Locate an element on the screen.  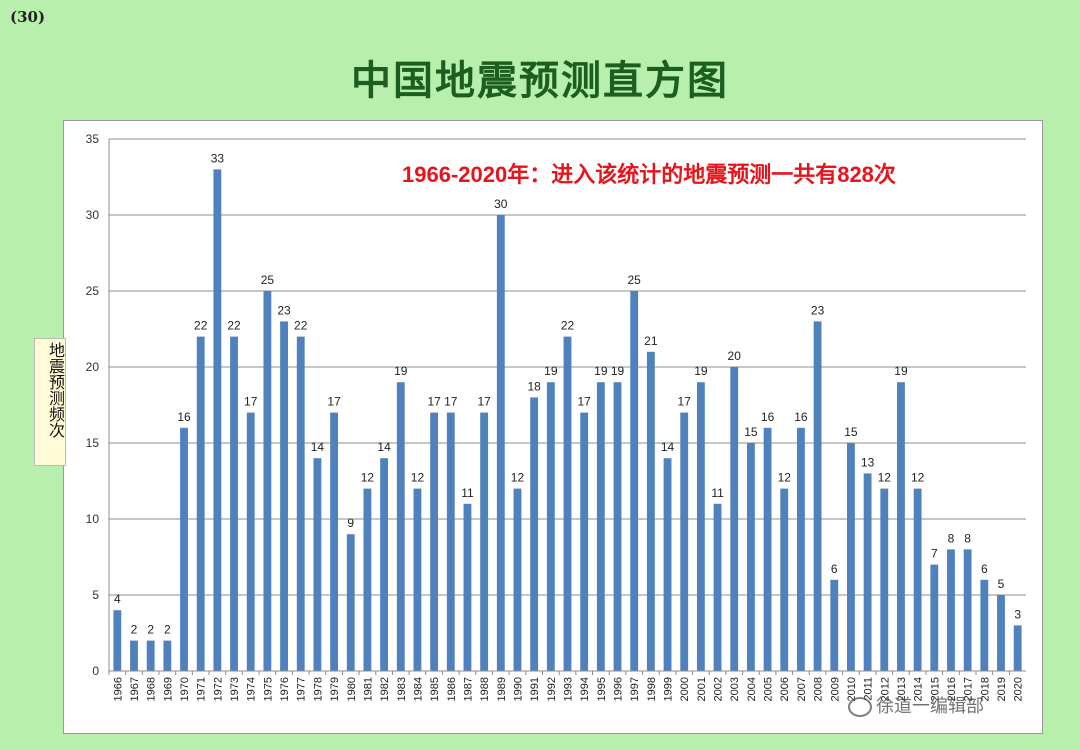
x-tick-label: 2011 is located at coordinates (869, 689).